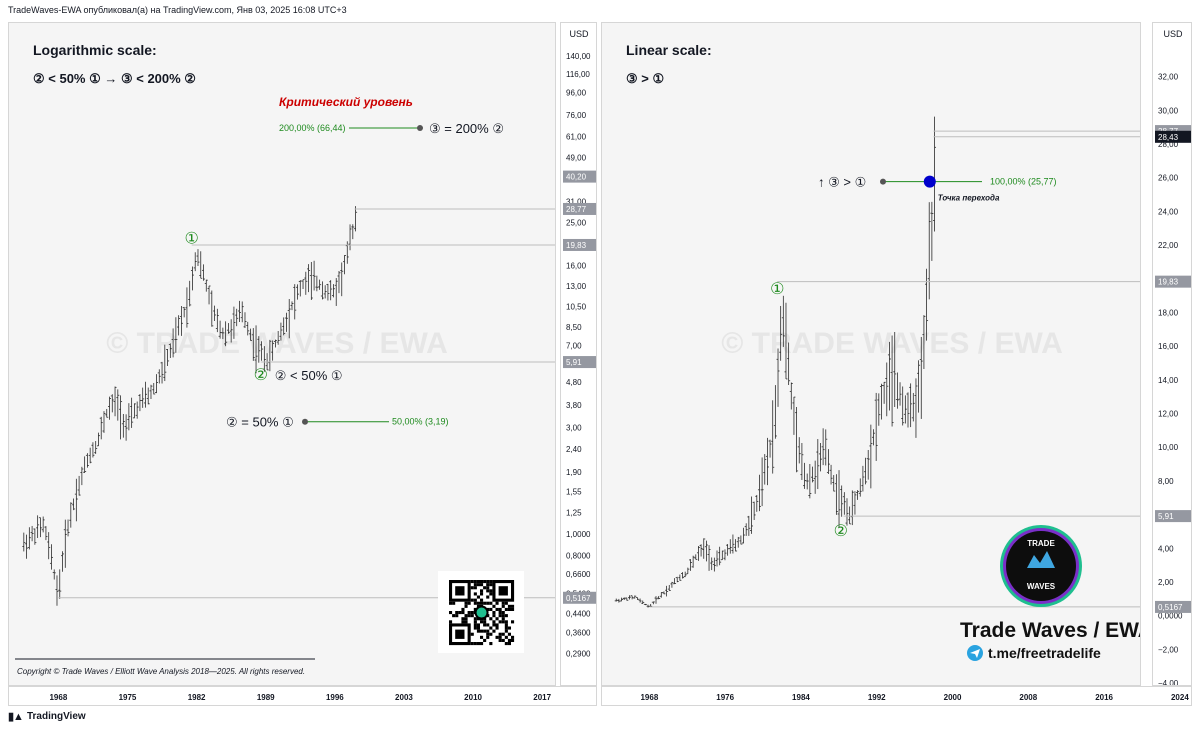 This screenshot has height=729, width=1200. What do you see at coordinates (896, 696) in the screenshot?
I see `time-scale-linear: 1968 1976 1984 1992 2000 2008 2016 2024` at bounding box center [896, 696].